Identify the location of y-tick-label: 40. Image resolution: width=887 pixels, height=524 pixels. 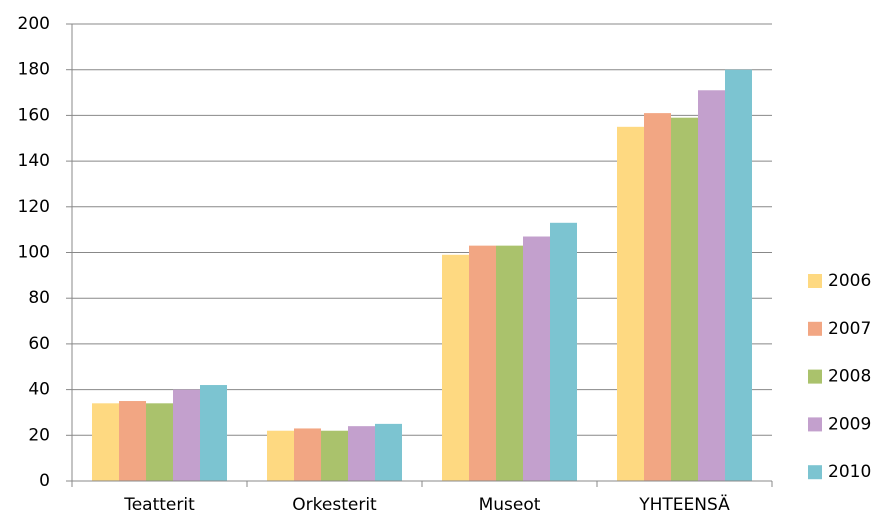
(39, 390).